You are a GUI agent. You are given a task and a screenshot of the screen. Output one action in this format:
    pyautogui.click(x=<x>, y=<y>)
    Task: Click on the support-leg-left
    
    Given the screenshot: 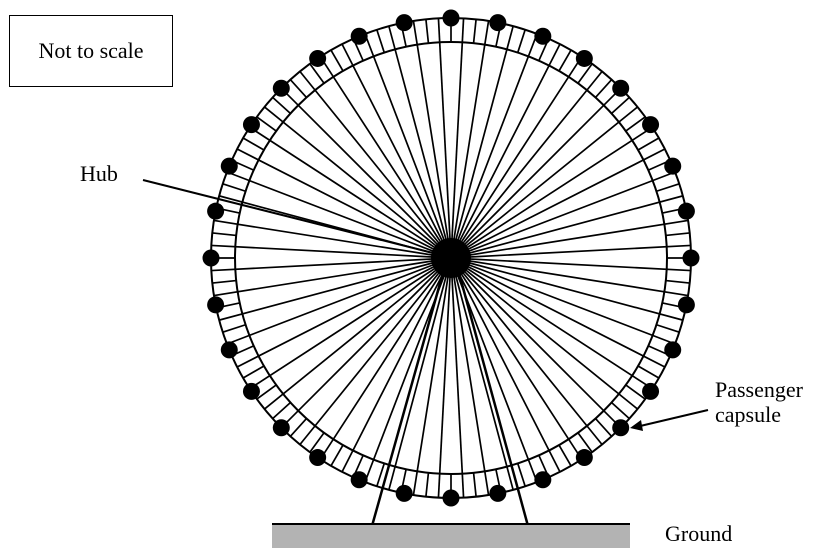 What is the action you would take?
    pyautogui.click(x=409, y=394)
    